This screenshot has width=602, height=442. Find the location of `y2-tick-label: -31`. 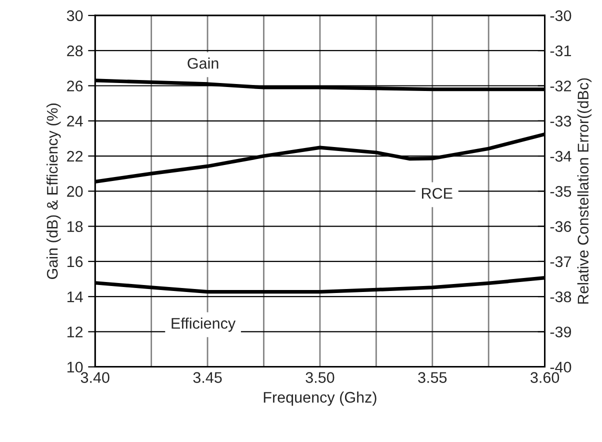

y2-tick-label: -31 is located at coordinates (561, 50).